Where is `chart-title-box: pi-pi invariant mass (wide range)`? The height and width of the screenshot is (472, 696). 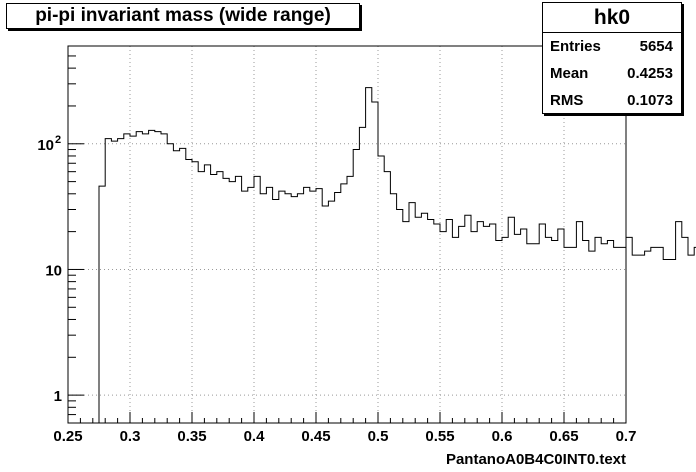 chart-title-box: pi-pi invariant mass (wide range) is located at coordinates (183, 16).